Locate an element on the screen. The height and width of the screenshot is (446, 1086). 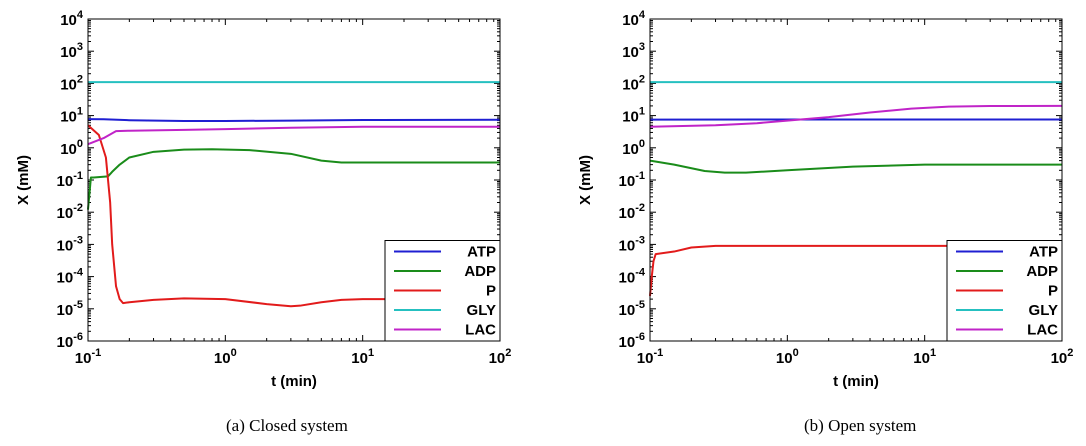
figure-caption: (b) Open system is located at coordinates (860, 425).